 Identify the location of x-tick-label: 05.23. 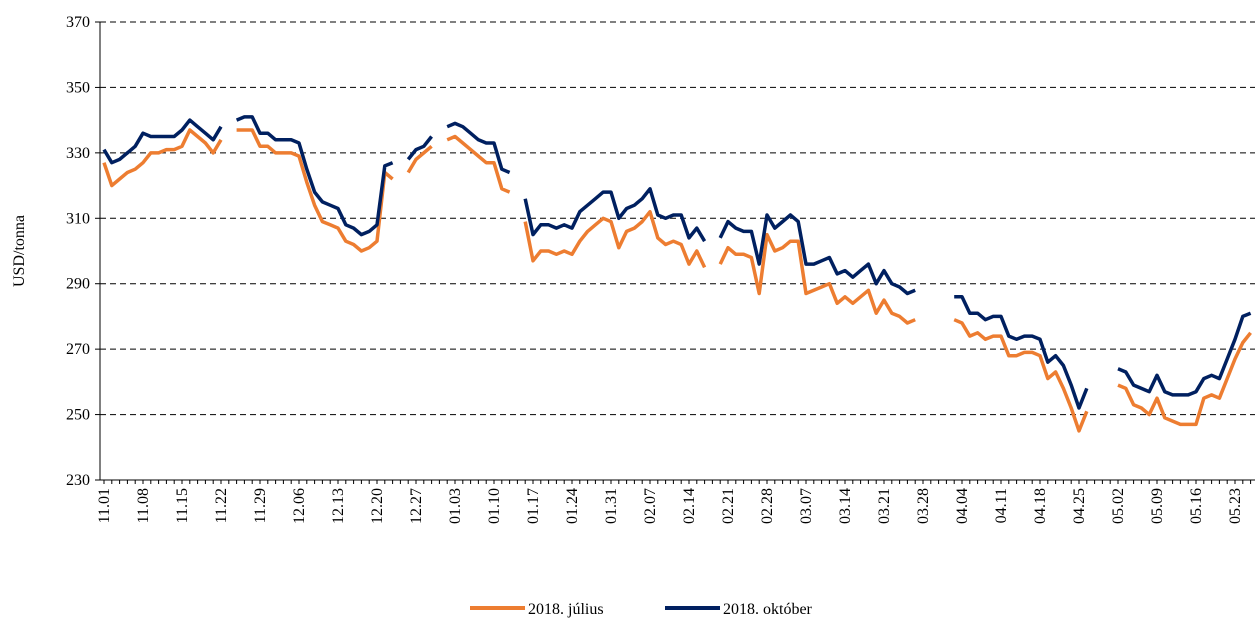
(1235, 506).